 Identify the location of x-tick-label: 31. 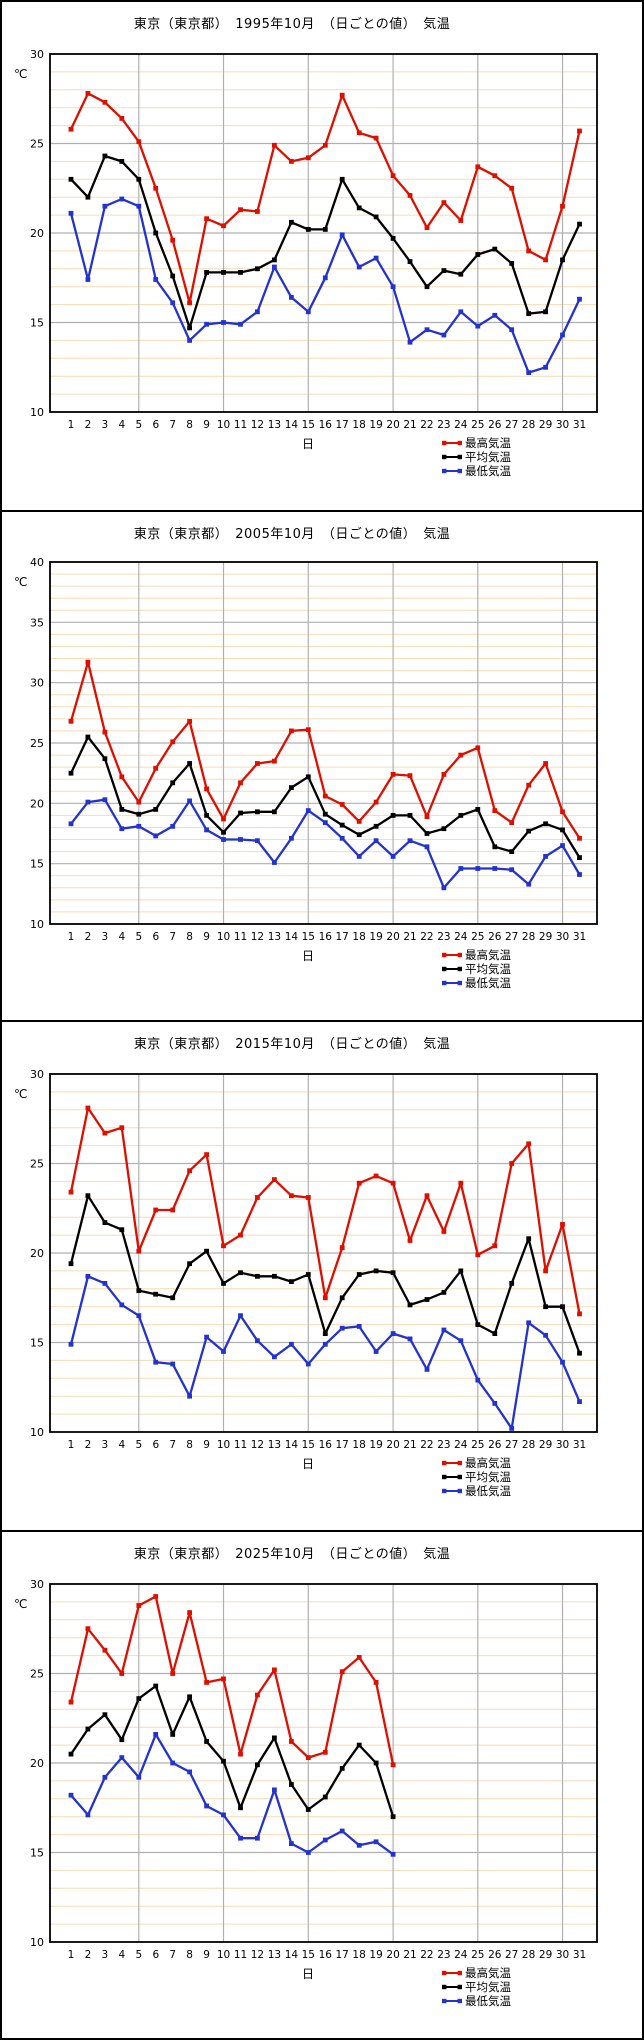
(579, 425).